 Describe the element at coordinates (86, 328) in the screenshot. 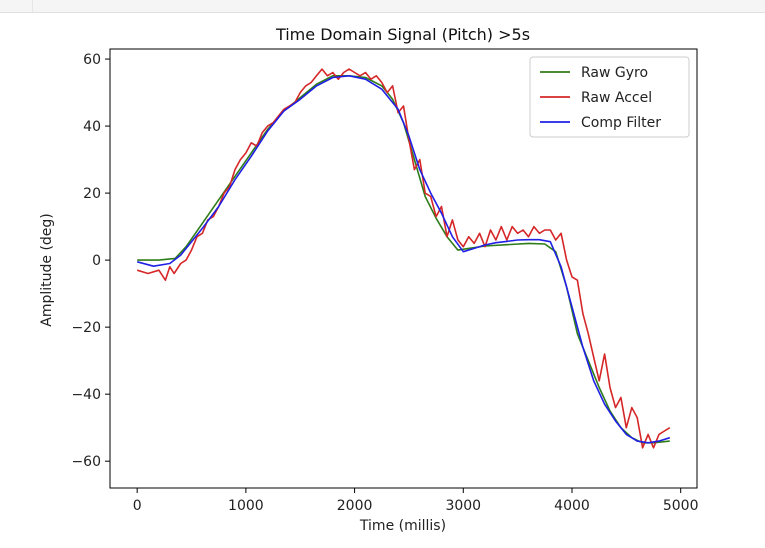

I see `y-tick-label: −20` at that location.